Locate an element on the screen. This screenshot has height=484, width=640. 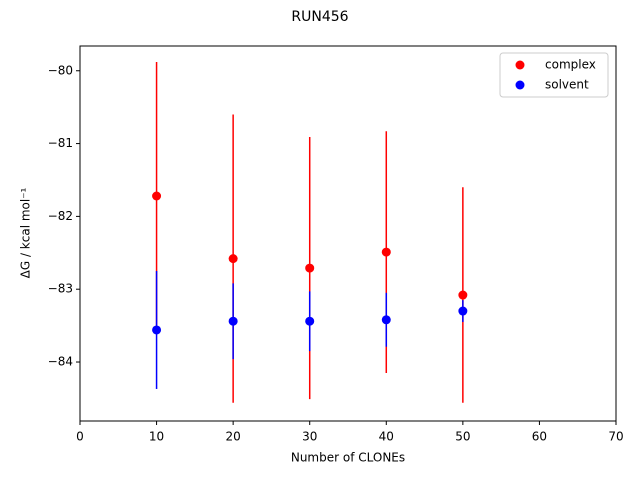
y-tick-label: −84 is located at coordinates (60, 362).